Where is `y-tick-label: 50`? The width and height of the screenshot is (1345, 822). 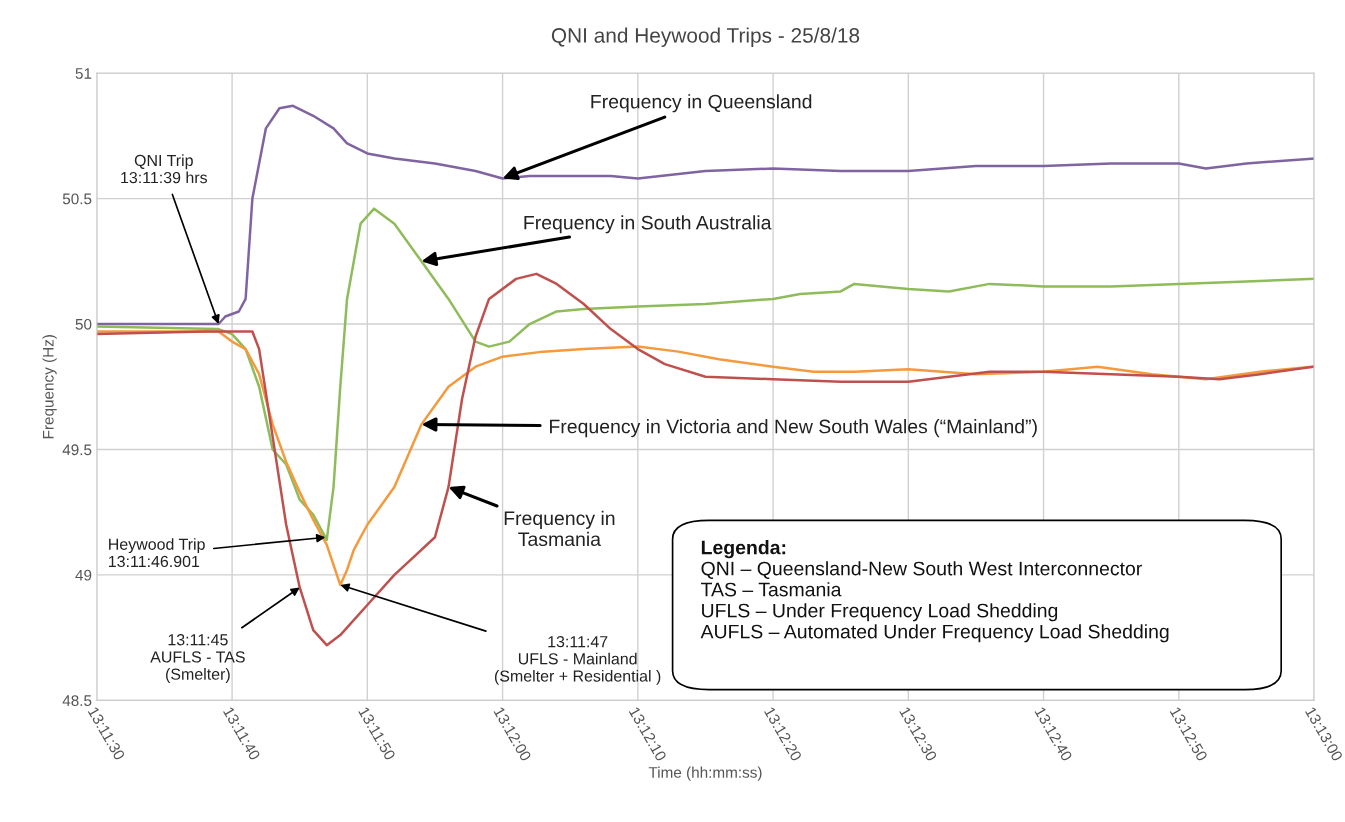 y-tick-label: 50 is located at coordinates (83, 324).